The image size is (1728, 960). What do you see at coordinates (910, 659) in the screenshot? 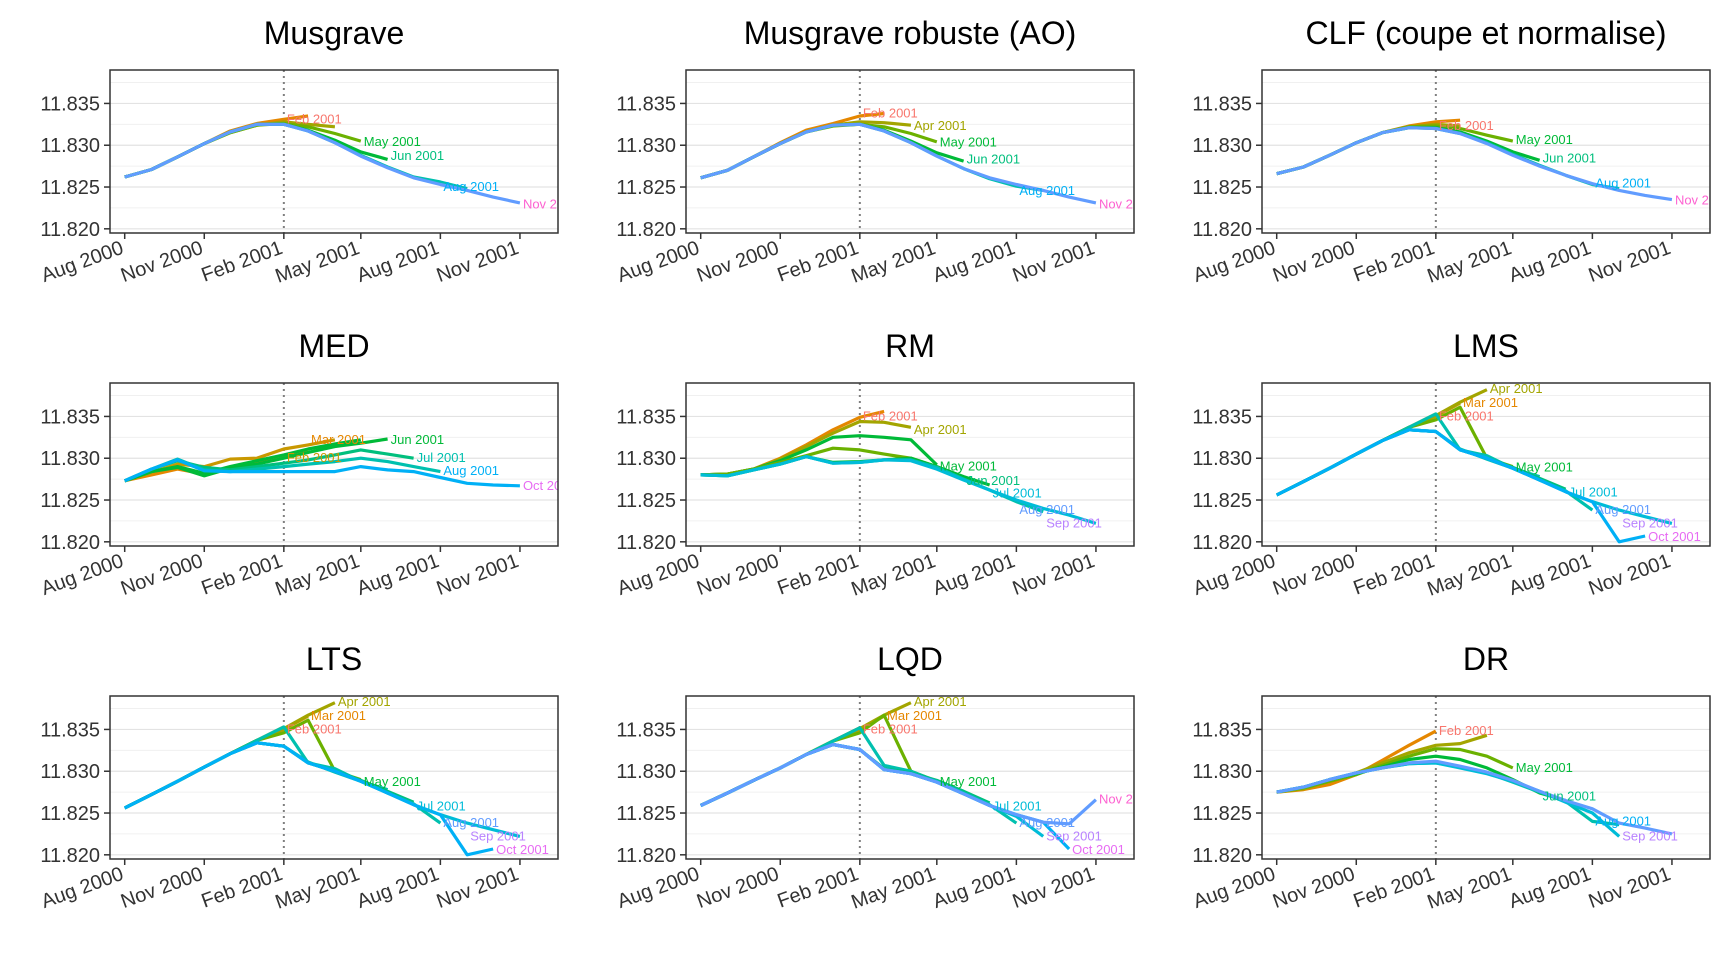
I see `panel-title: LQD` at bounding box center [910, 659].